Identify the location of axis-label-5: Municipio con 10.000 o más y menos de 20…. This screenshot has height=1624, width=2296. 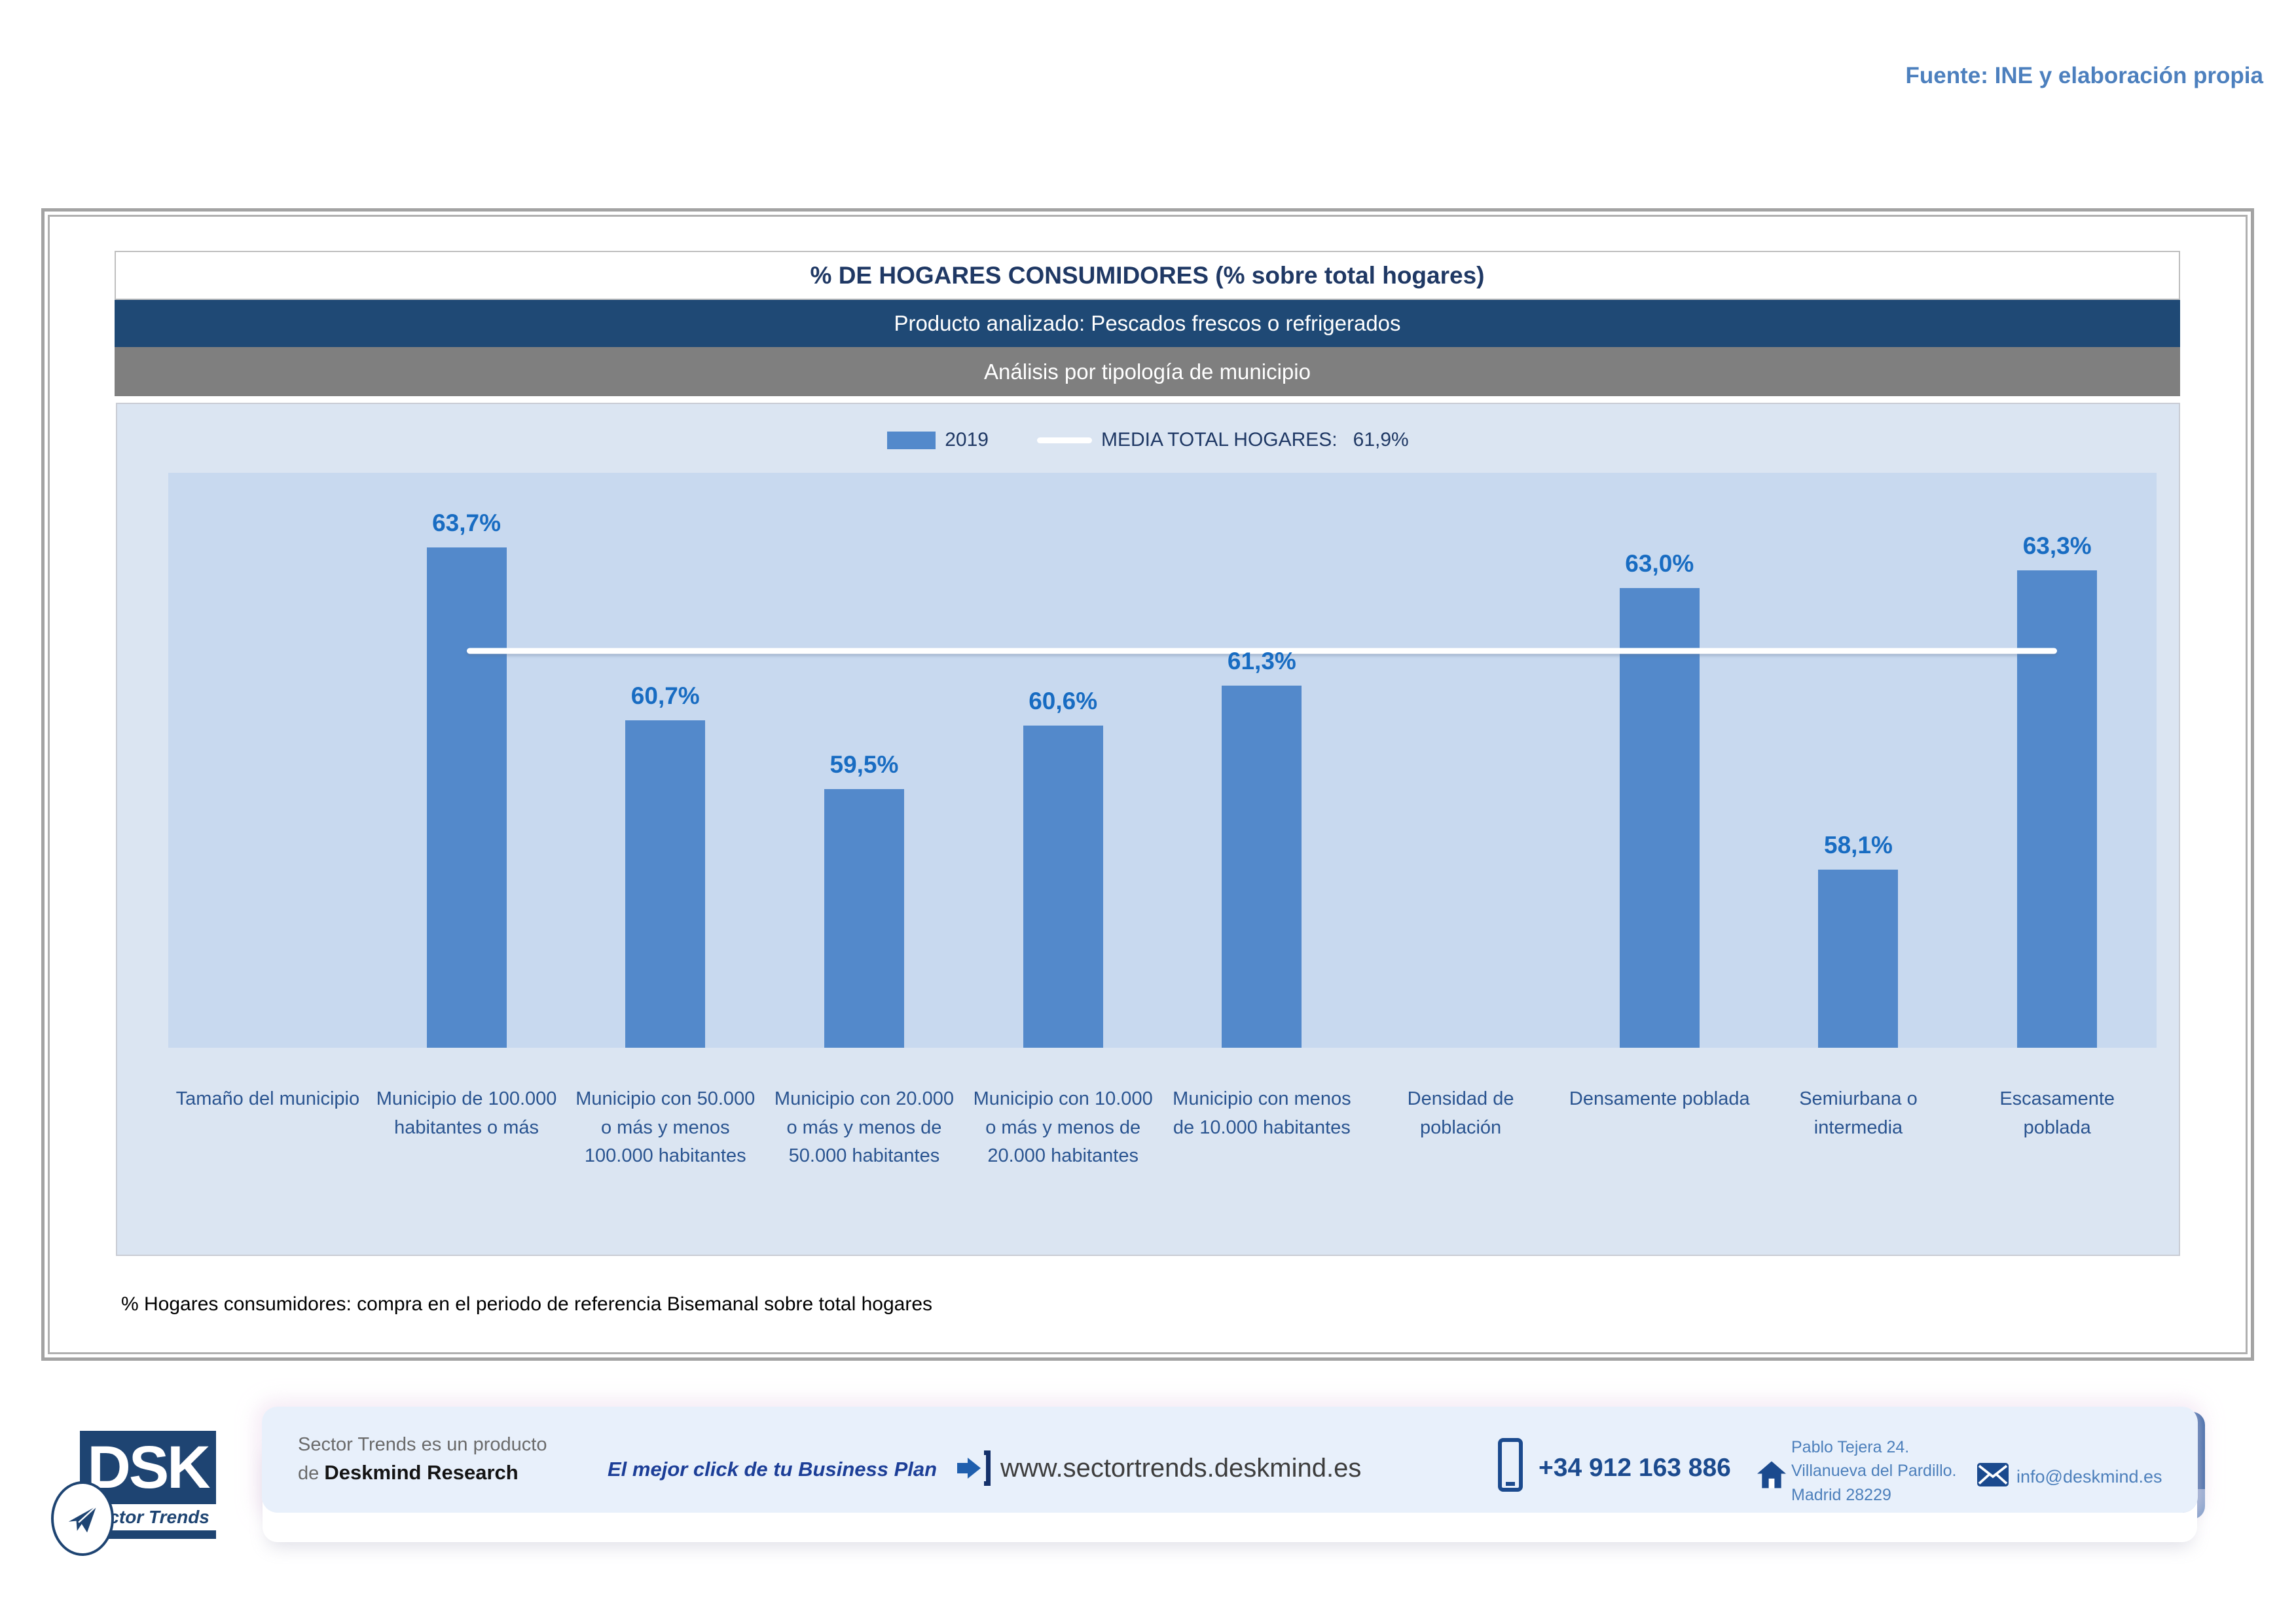
(1063, 1127).